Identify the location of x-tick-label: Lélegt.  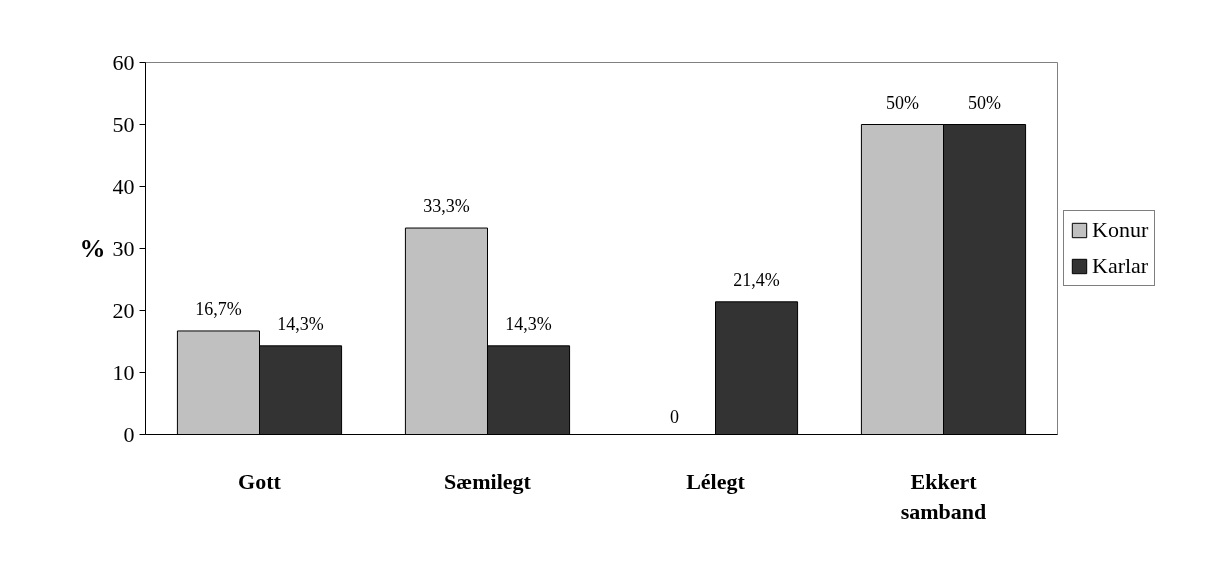
(716, 481).